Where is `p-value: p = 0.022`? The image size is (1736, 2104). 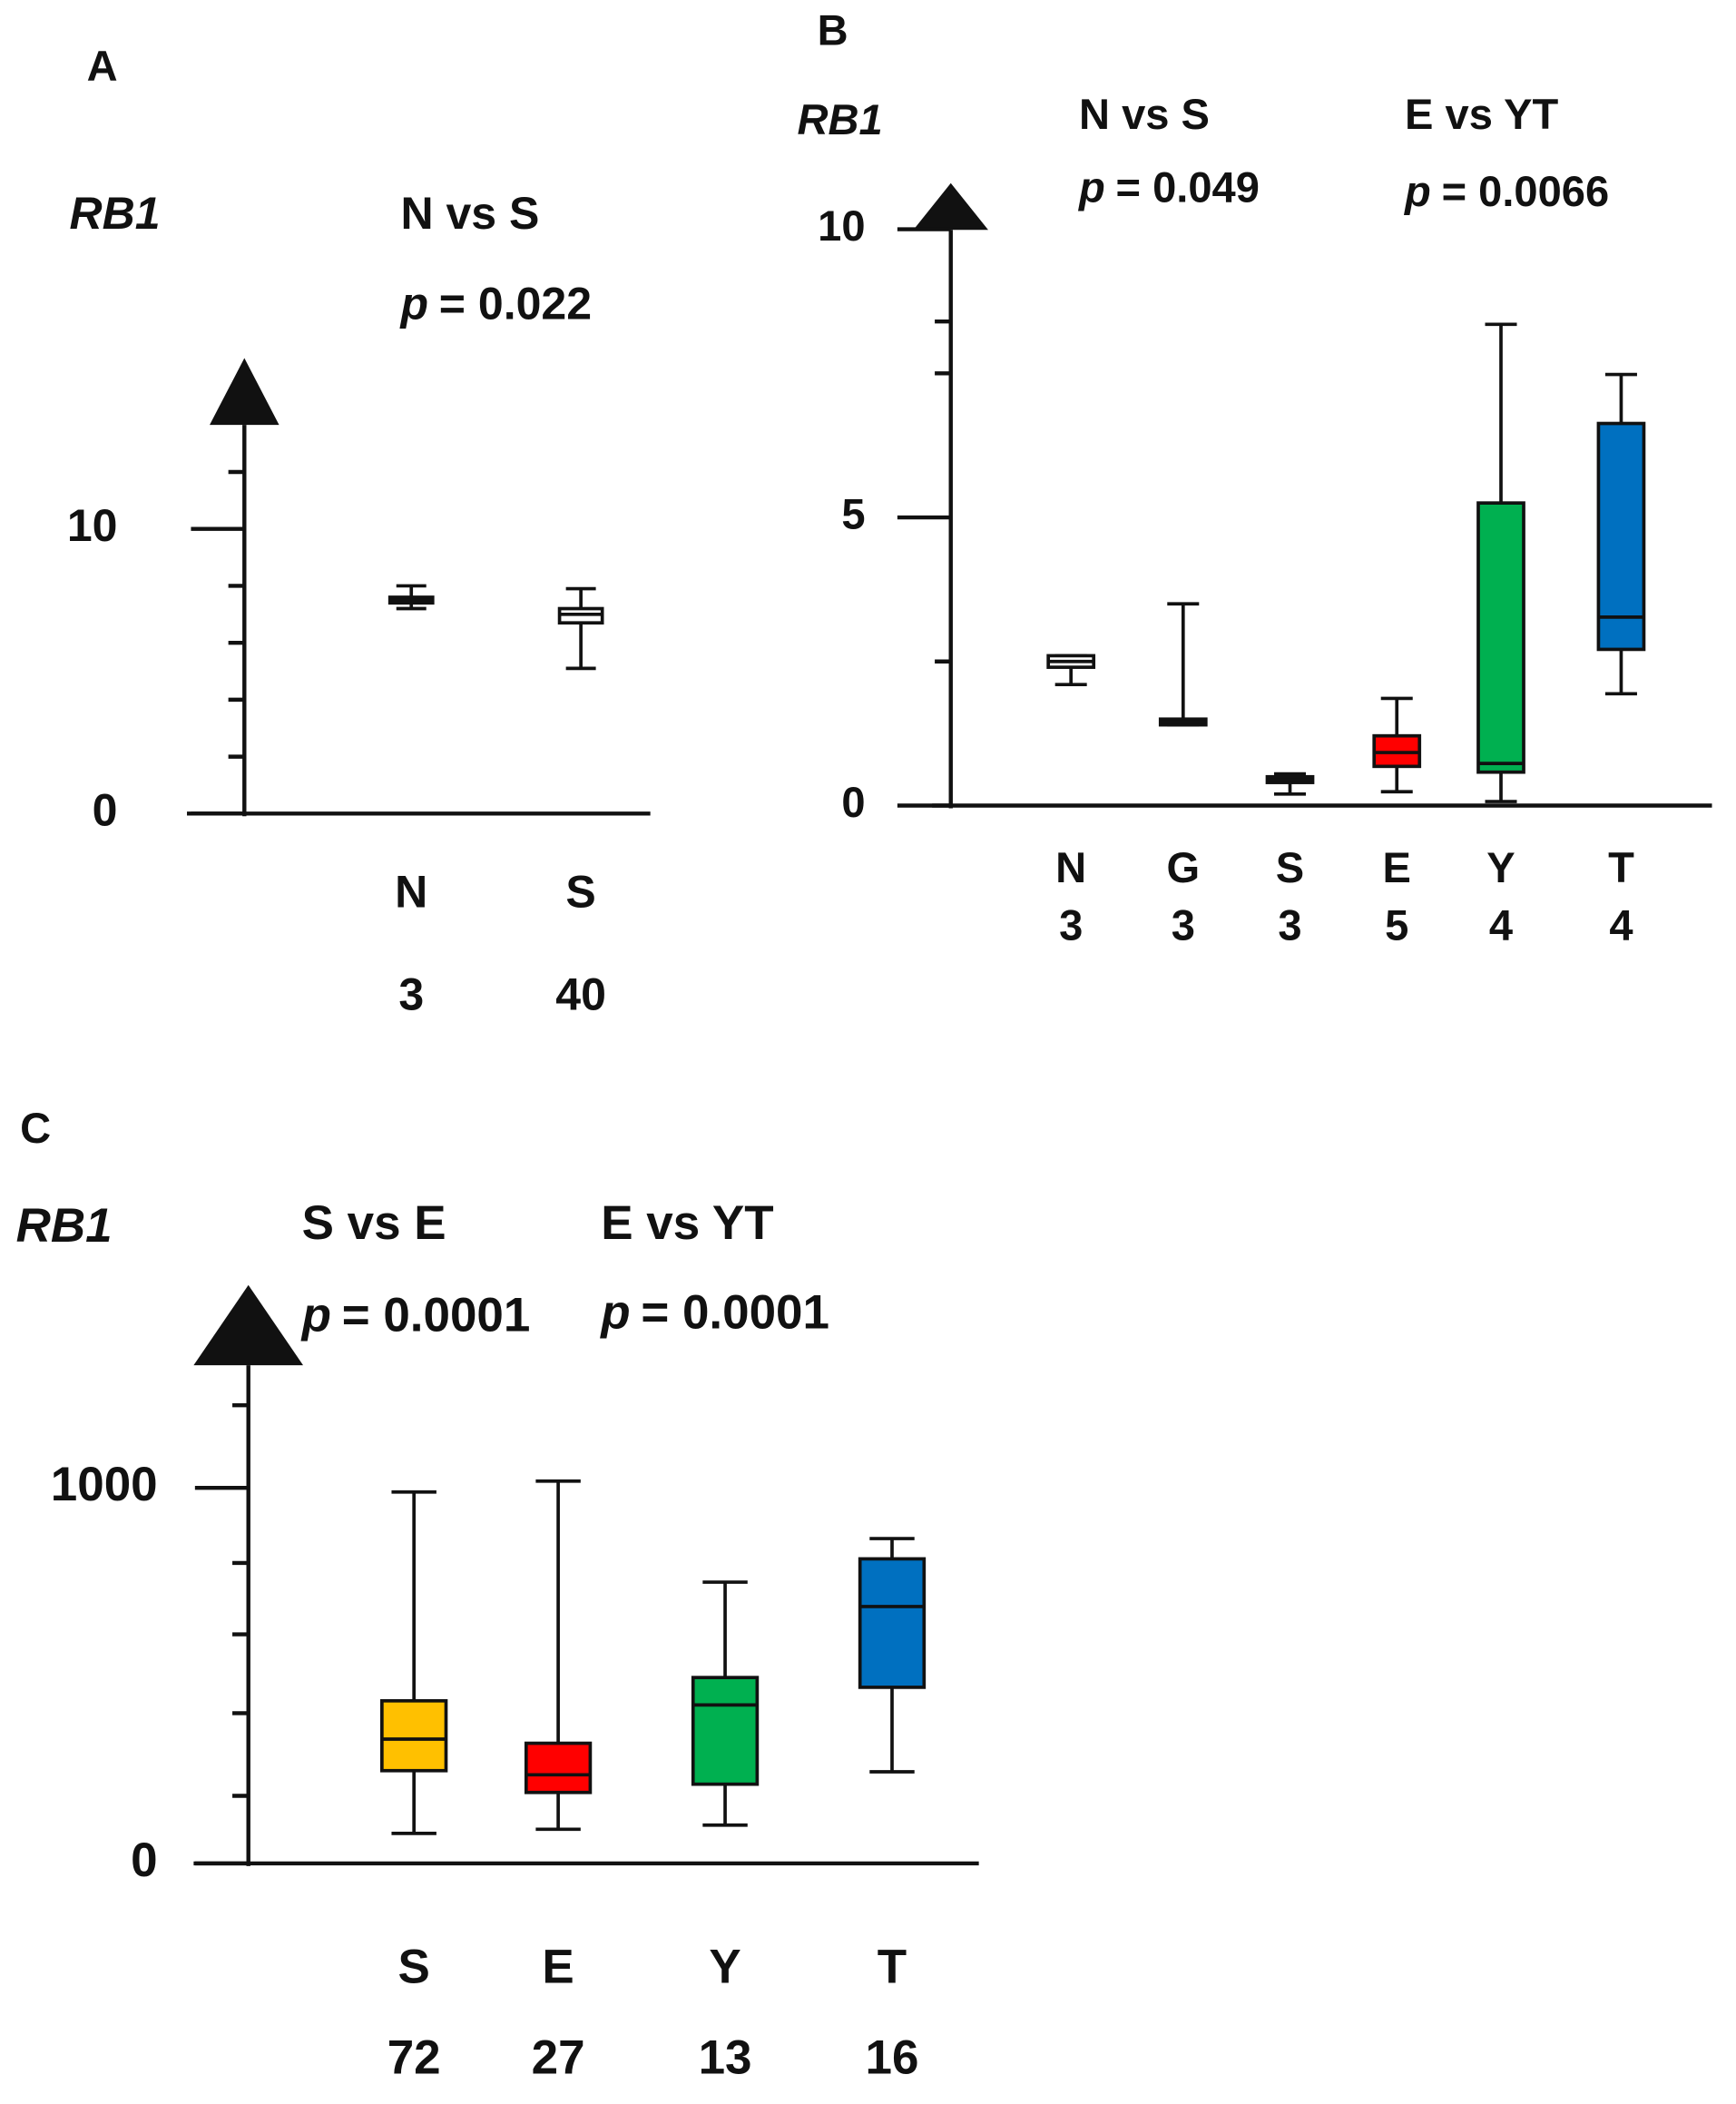
p-value: p = 0.022 is located at coordinates (495, 304).